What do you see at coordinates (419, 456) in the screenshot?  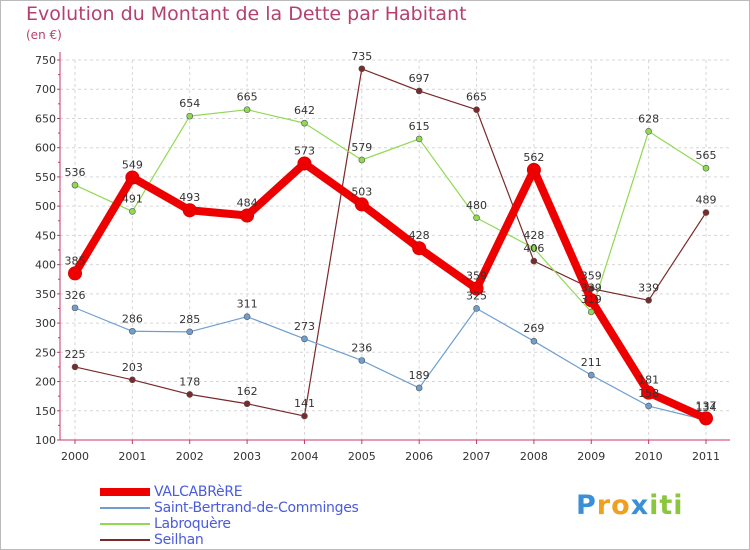 I see `x-tick-label: 2006` at bounding box center [419, 456].